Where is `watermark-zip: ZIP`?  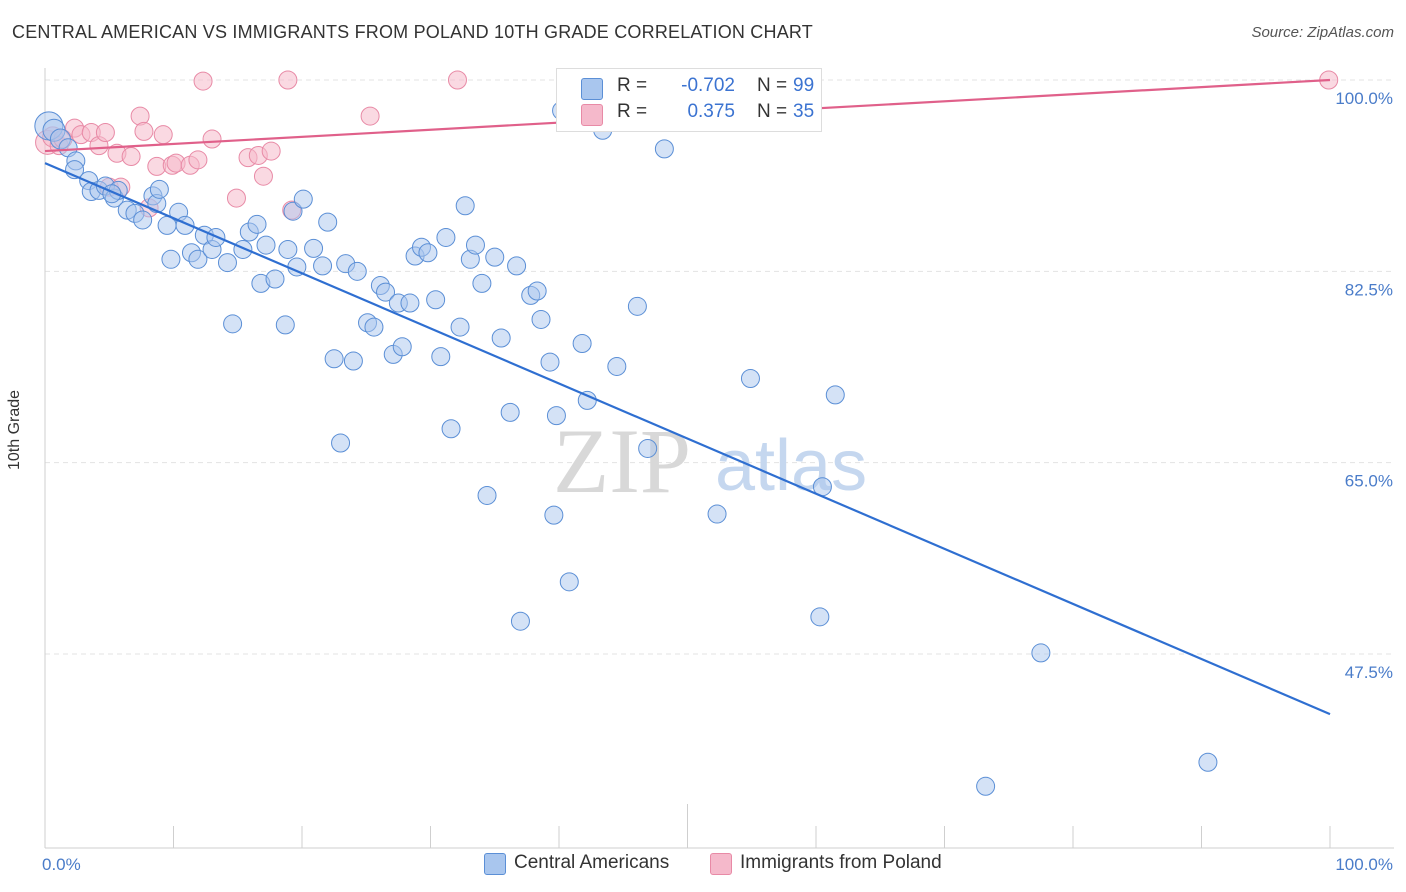 watermark-zip: ZIP is located at coordinates (622, 461).